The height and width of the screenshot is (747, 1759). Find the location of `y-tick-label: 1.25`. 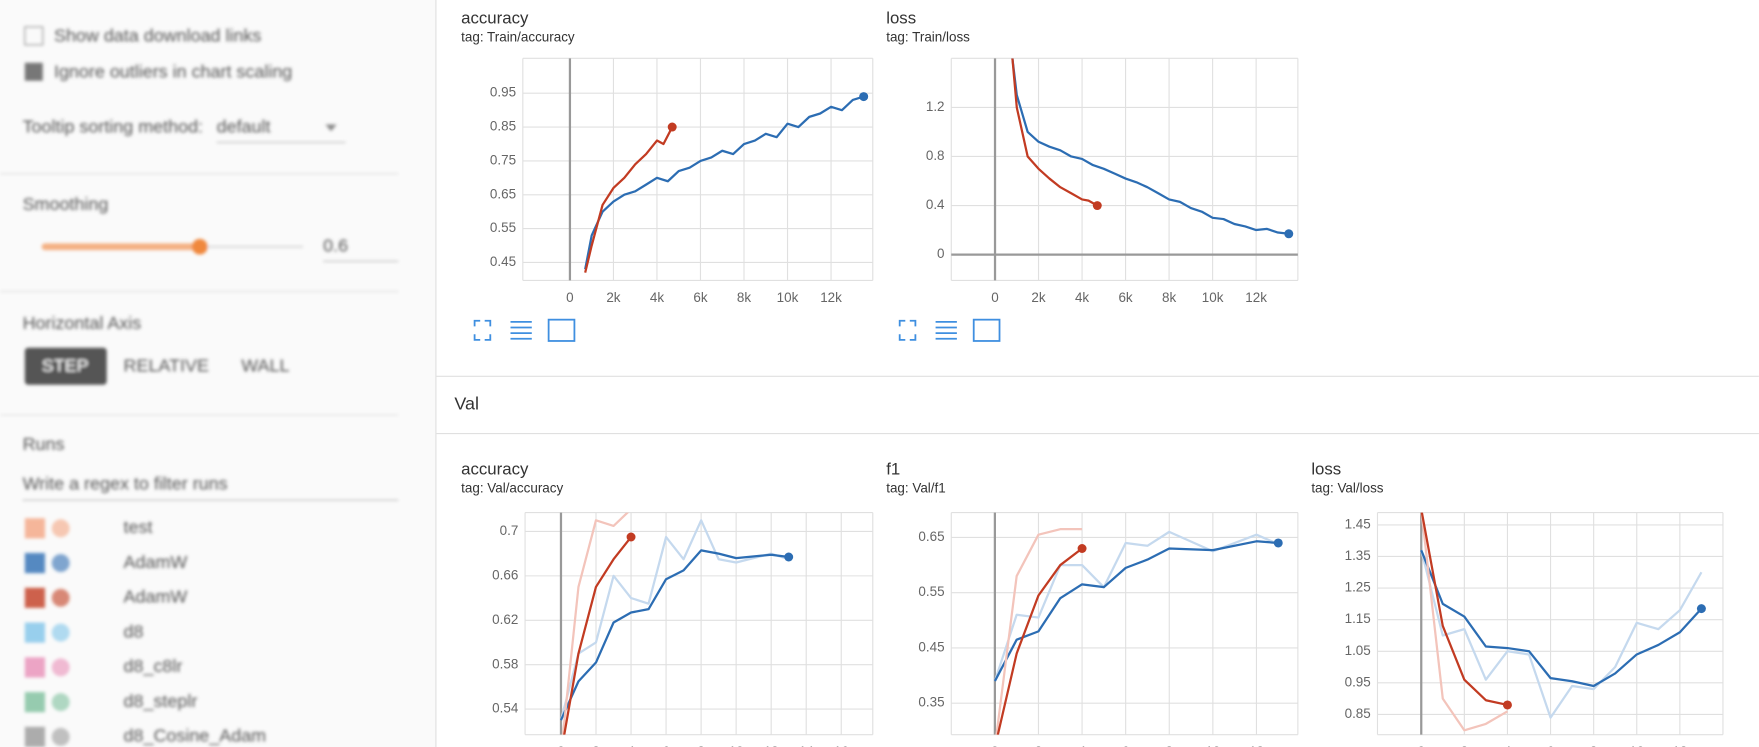

y-tick-label: 1.25 is located at coordinates (1358, 587).